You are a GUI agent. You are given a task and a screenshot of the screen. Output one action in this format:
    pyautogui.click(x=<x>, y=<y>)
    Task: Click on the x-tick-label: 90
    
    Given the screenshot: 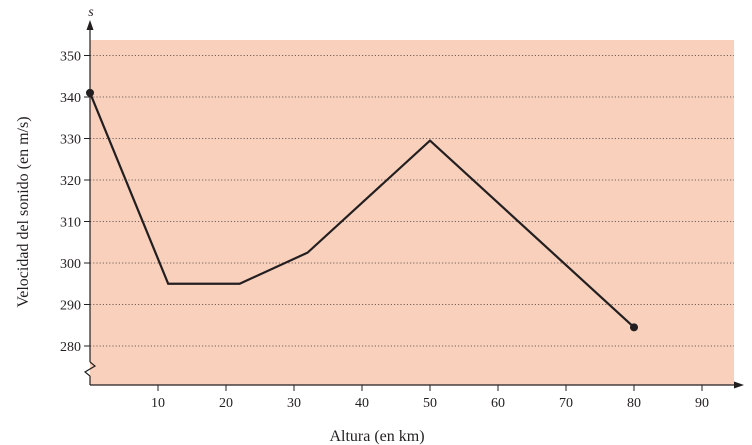 What is the action you would take?
    pyautogui.click(x=702, y=403)
    